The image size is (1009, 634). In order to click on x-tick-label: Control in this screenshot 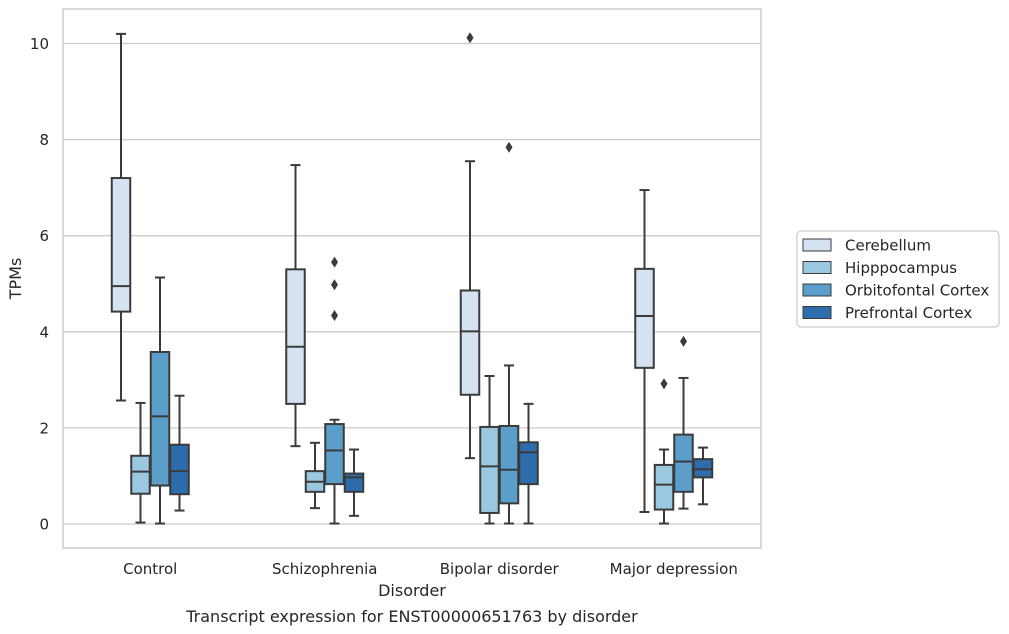, I will do `click(150, 569)`.